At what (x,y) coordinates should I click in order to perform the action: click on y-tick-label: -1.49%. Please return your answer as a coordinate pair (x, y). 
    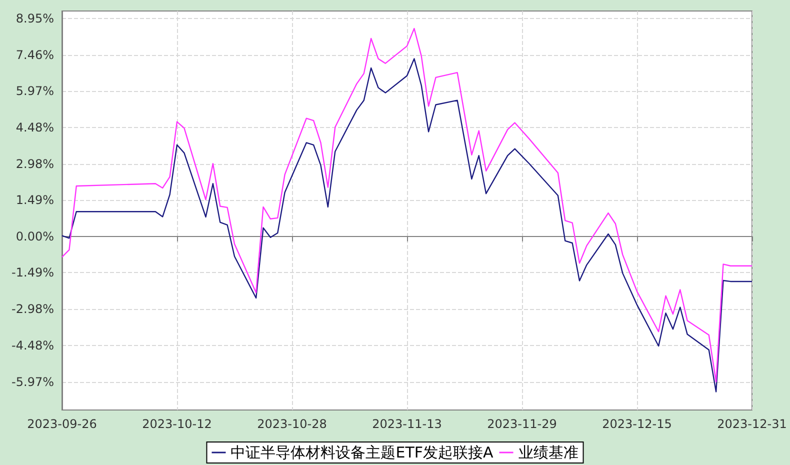
    Looking at the image, I should click on (33, 273).